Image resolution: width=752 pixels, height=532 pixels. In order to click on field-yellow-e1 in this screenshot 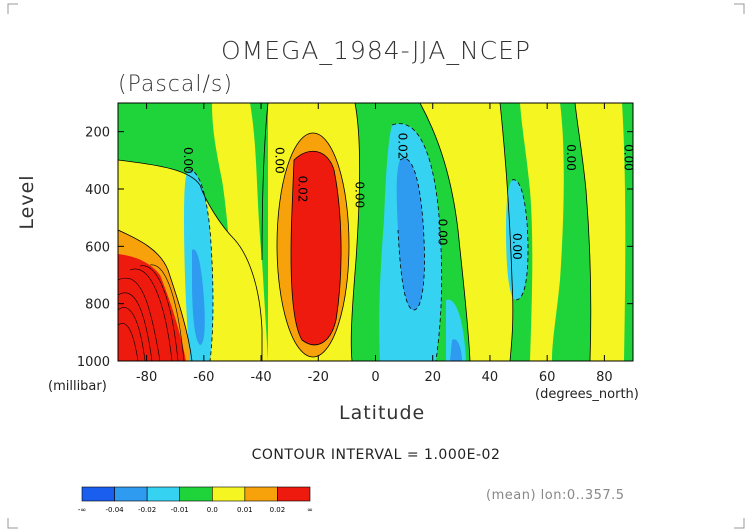, I will do `click(466, 232)`.